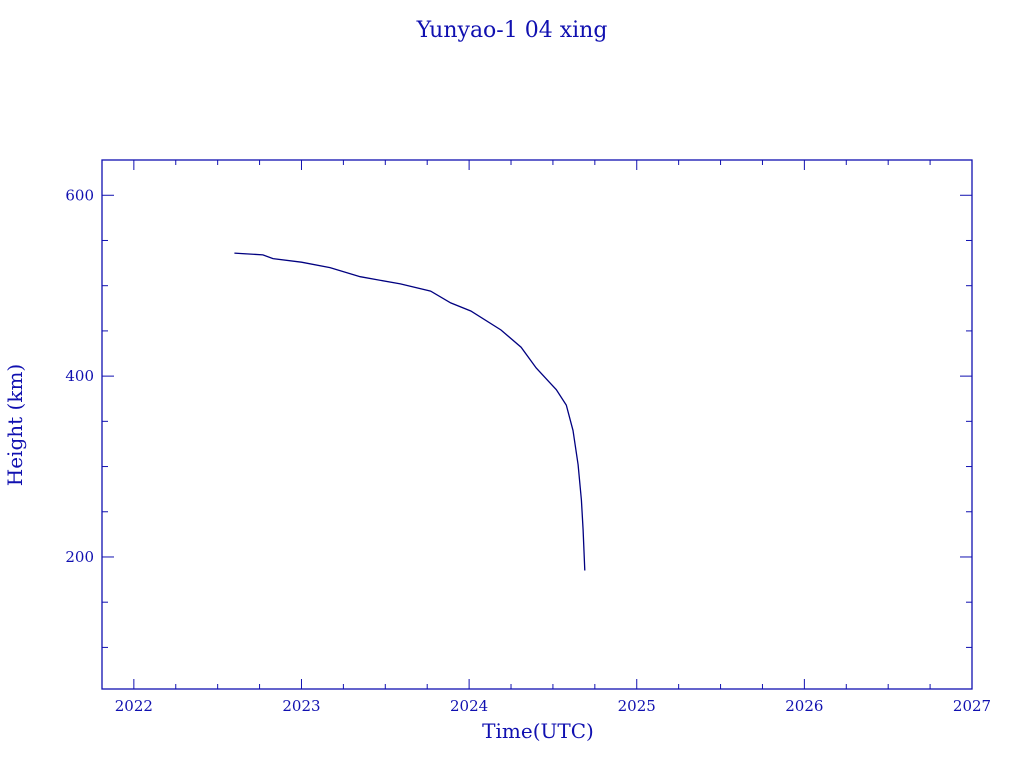 Image resolution: width=1024 pixels, height=768 pixels. What do you see at coordinates (79, 195) in the screenshot?
I see `y-tick-label: 600` at bounding box center [79, 195].